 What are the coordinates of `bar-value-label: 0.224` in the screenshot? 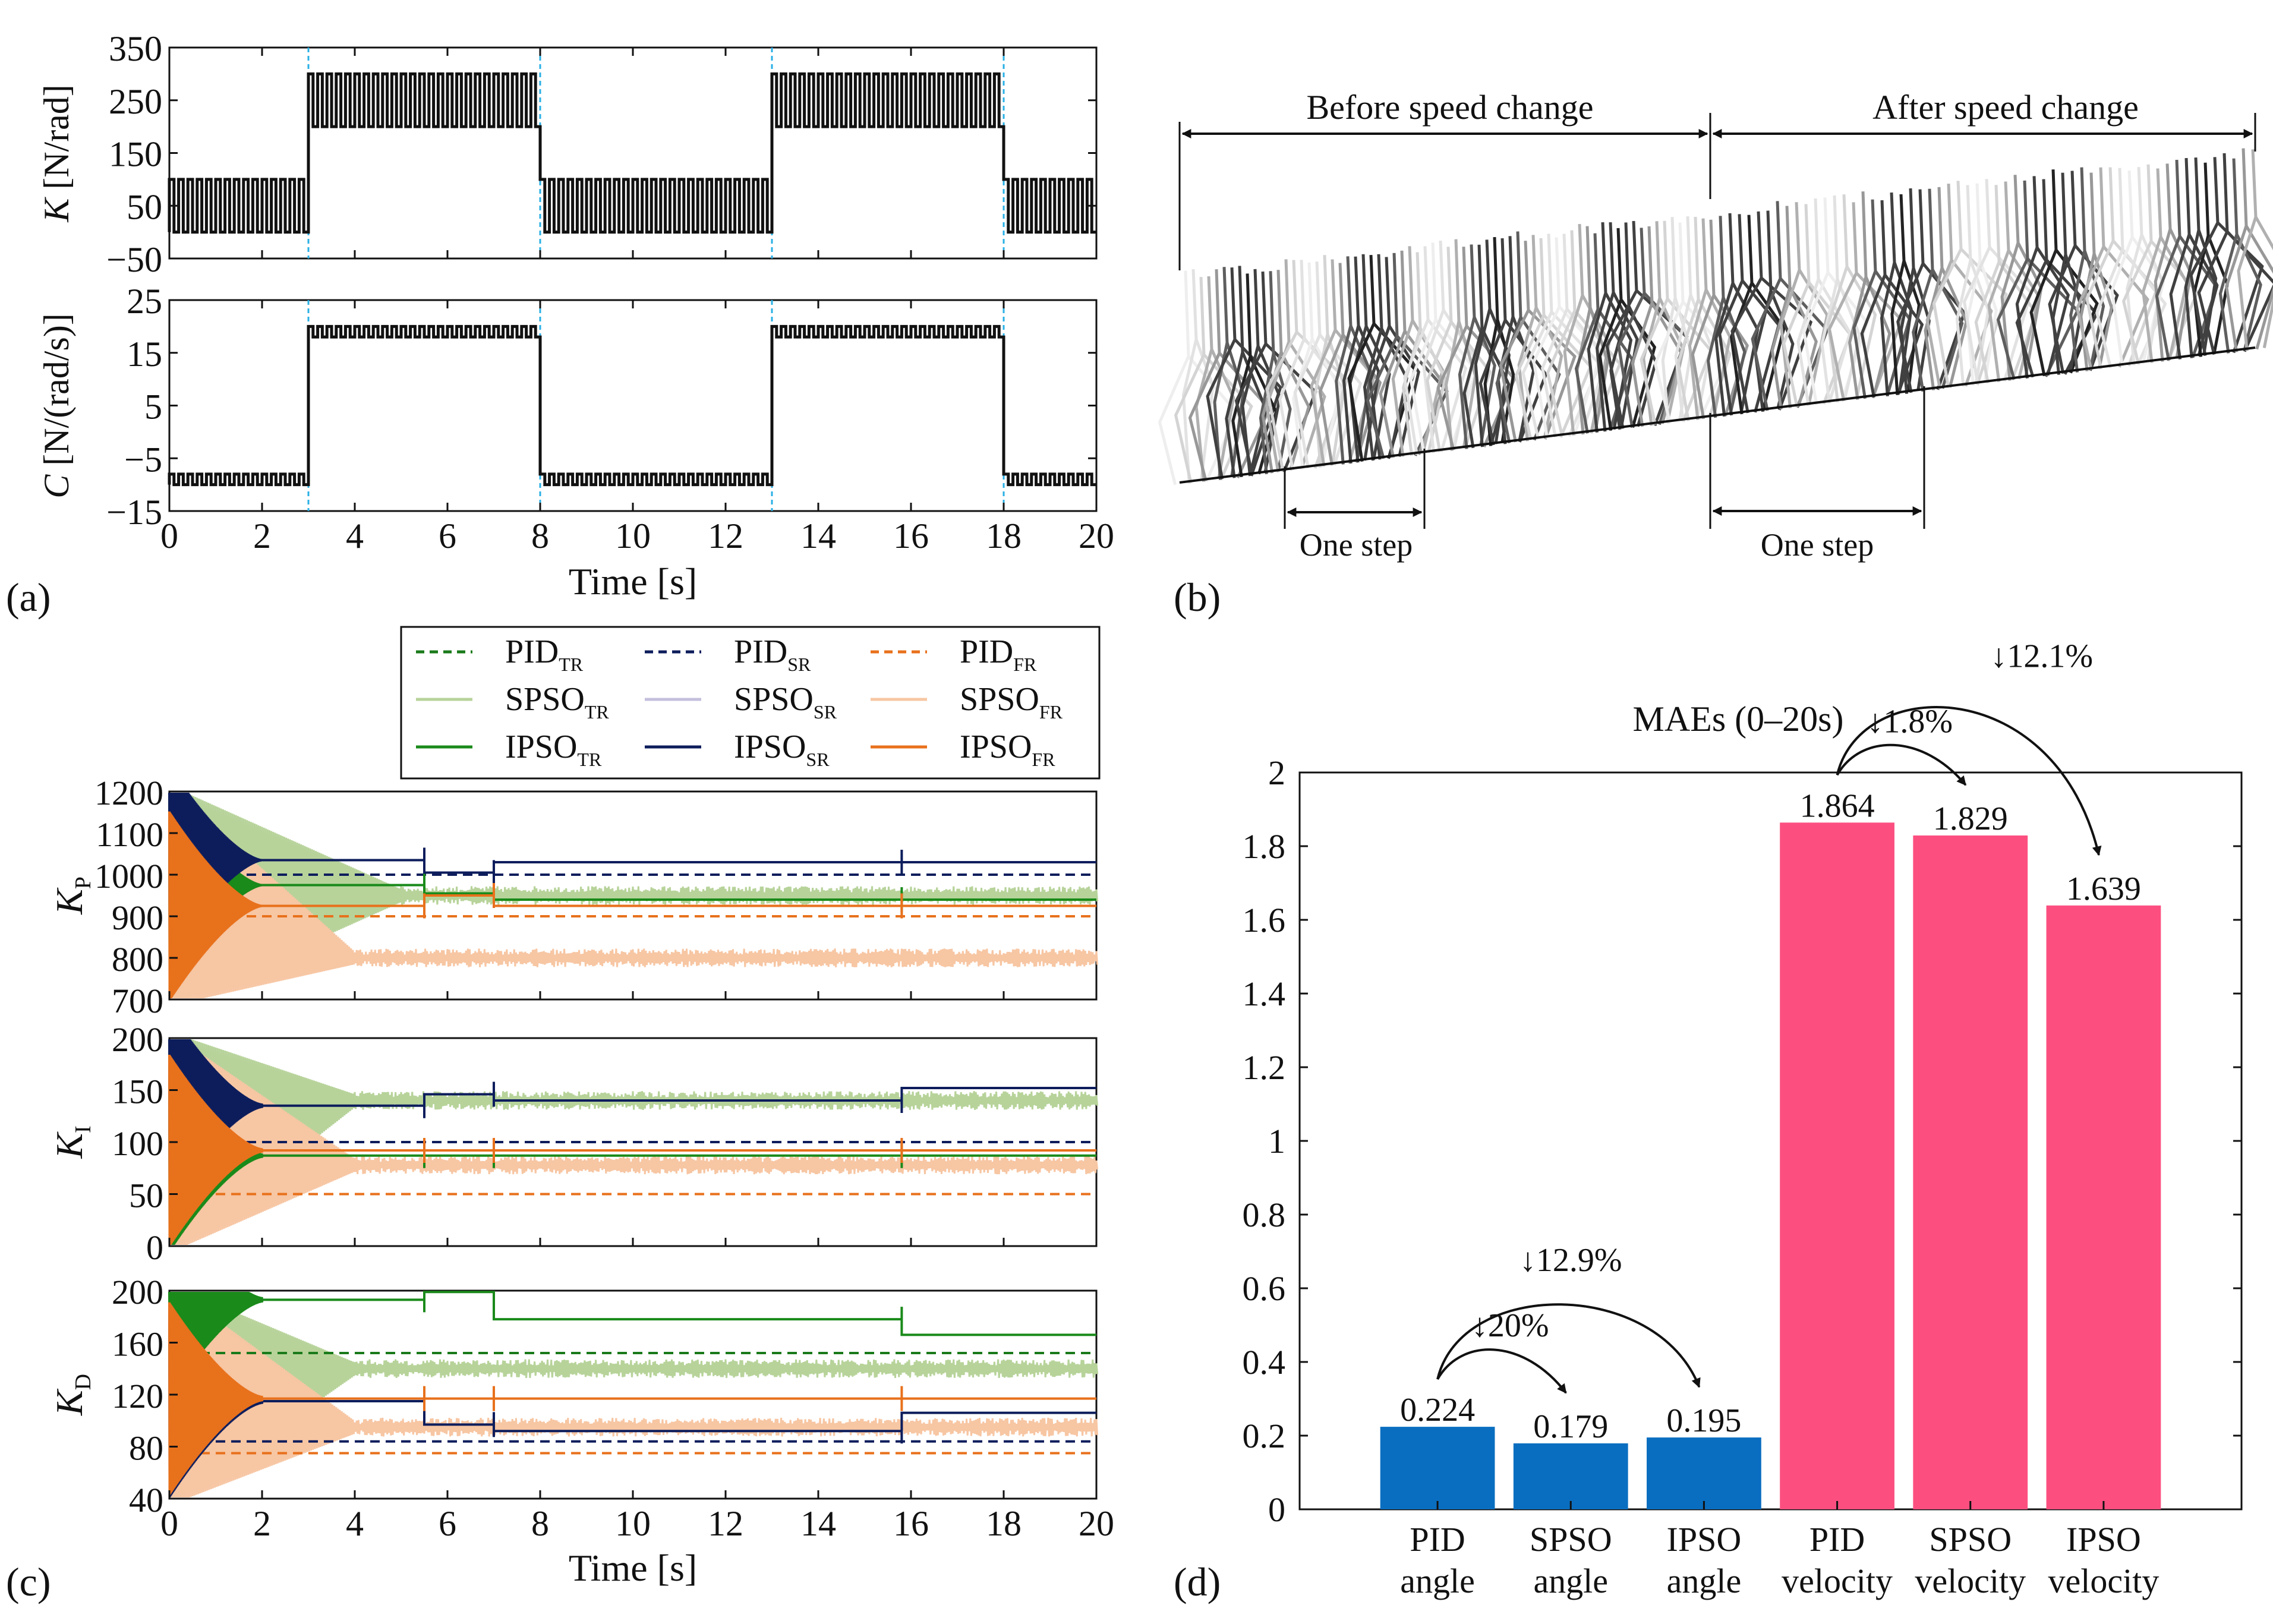 It's located at (1437, 1410).